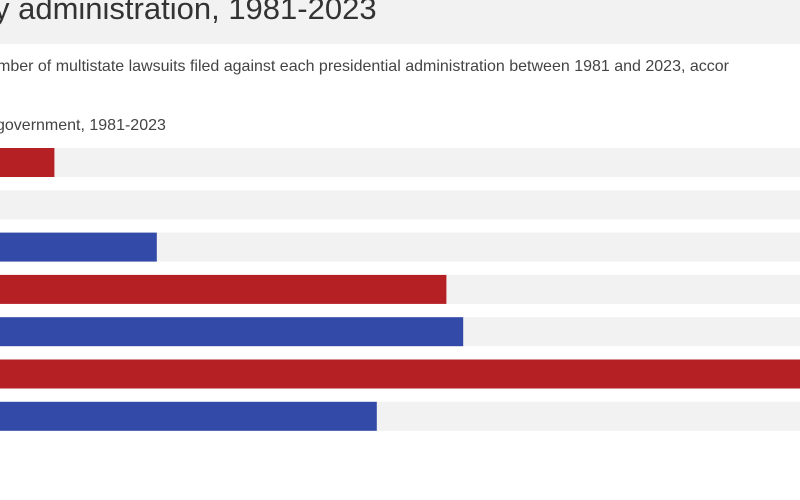 This screenshot has width=800, height=500. I want to click on chart-title: y administration, 1981-2023, so click(188, 13).